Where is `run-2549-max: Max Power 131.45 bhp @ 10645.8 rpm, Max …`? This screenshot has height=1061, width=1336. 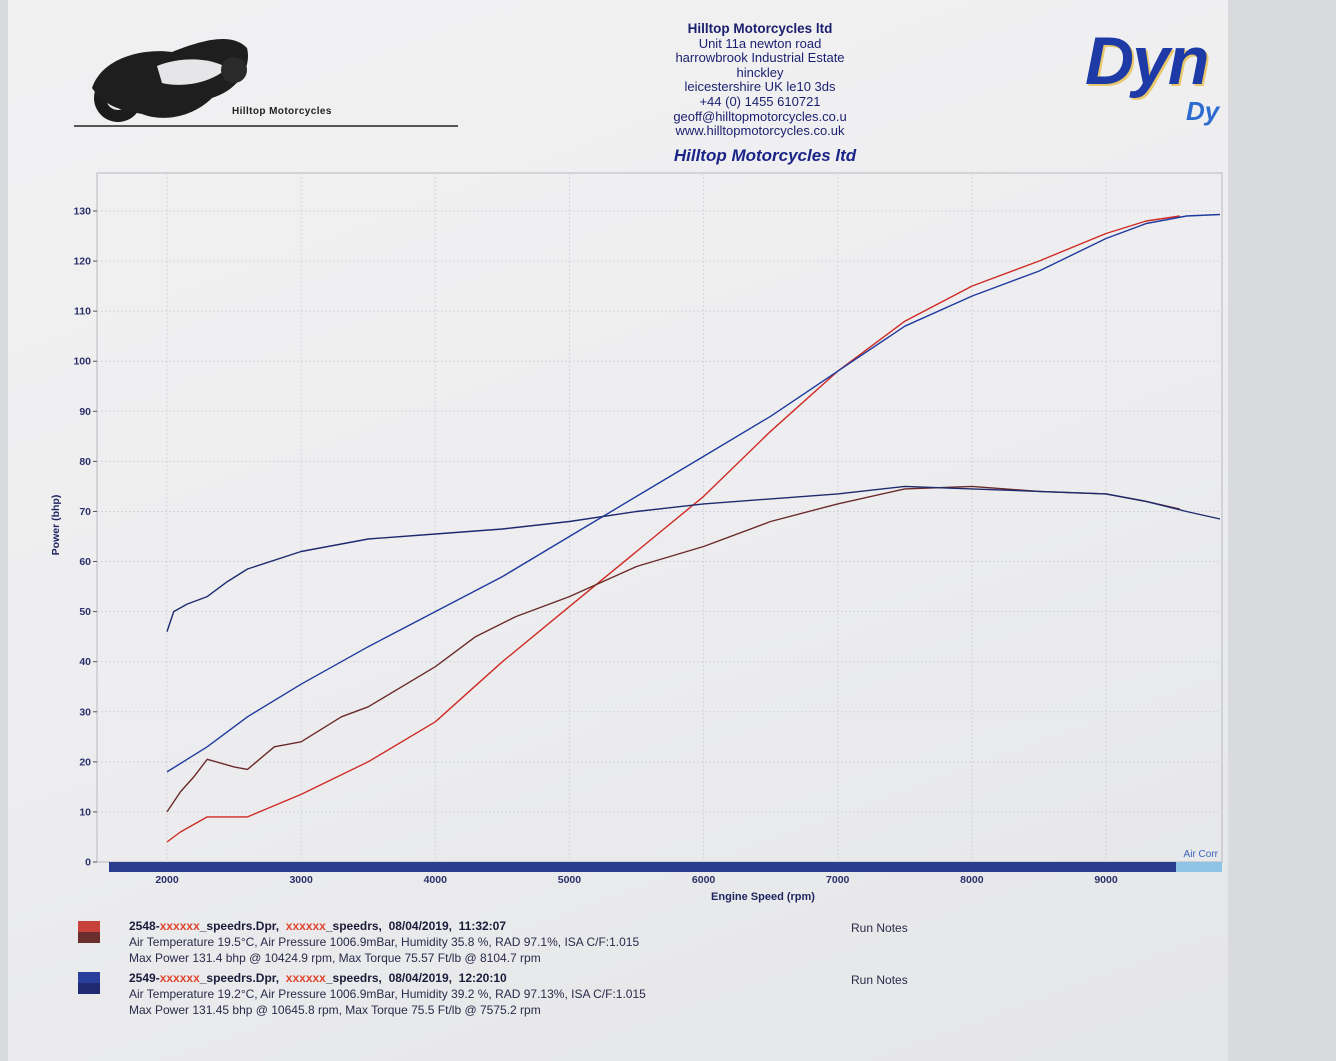 run-2549-max: Max Power 131.45 bhp @ 10645.8 rpm, Max … is located at coordinates (335, 1010).